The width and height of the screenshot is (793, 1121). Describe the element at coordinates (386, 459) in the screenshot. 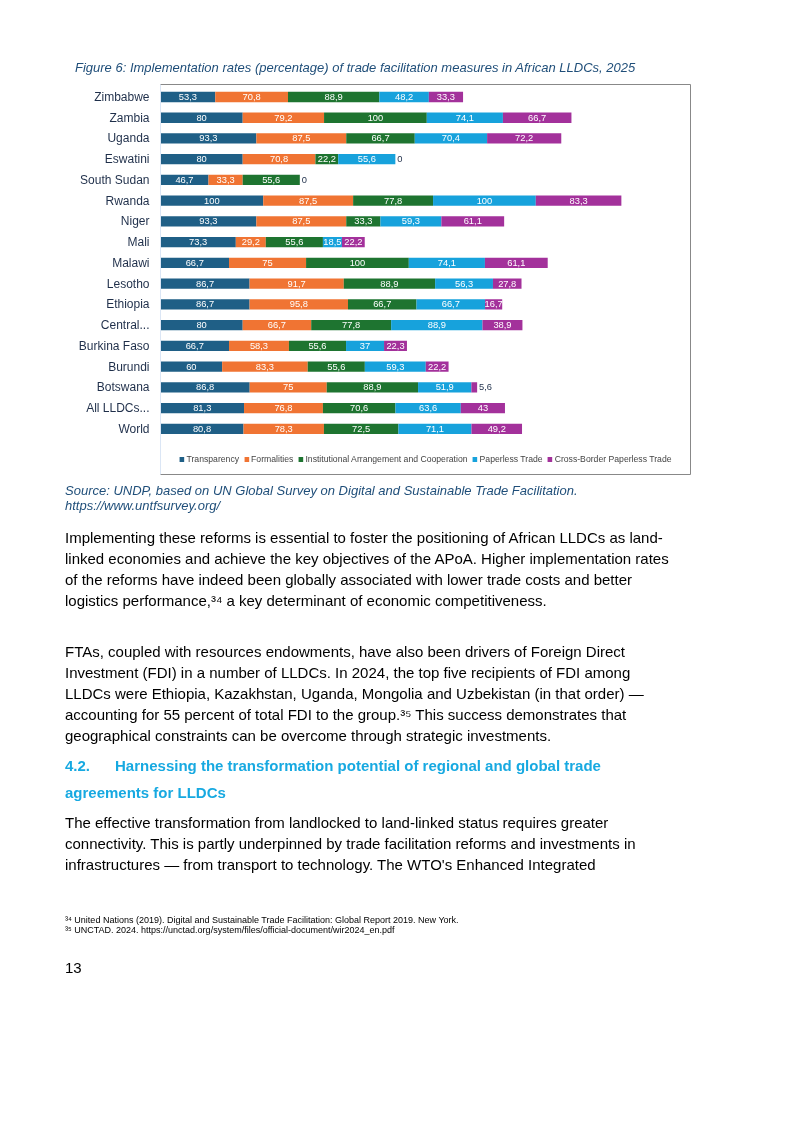

I see `legend-label: Institutional Arrangement and Cooperation` at that location.